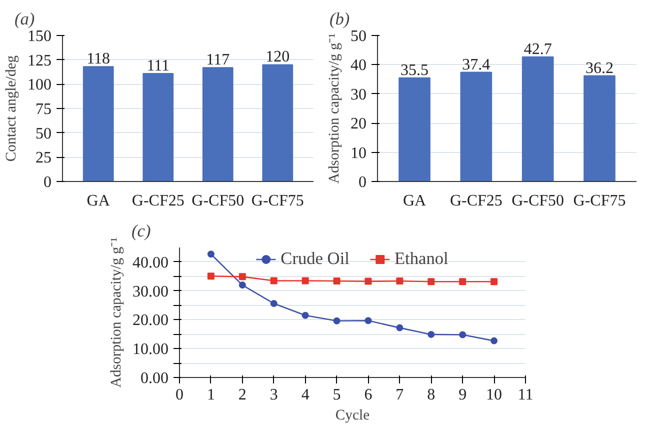 This screenshot has width=646, height=428. Describe the element at coordinates (12, 108) in the screenshot. I see `y-axis-title: Contact angle/deg` at that location.